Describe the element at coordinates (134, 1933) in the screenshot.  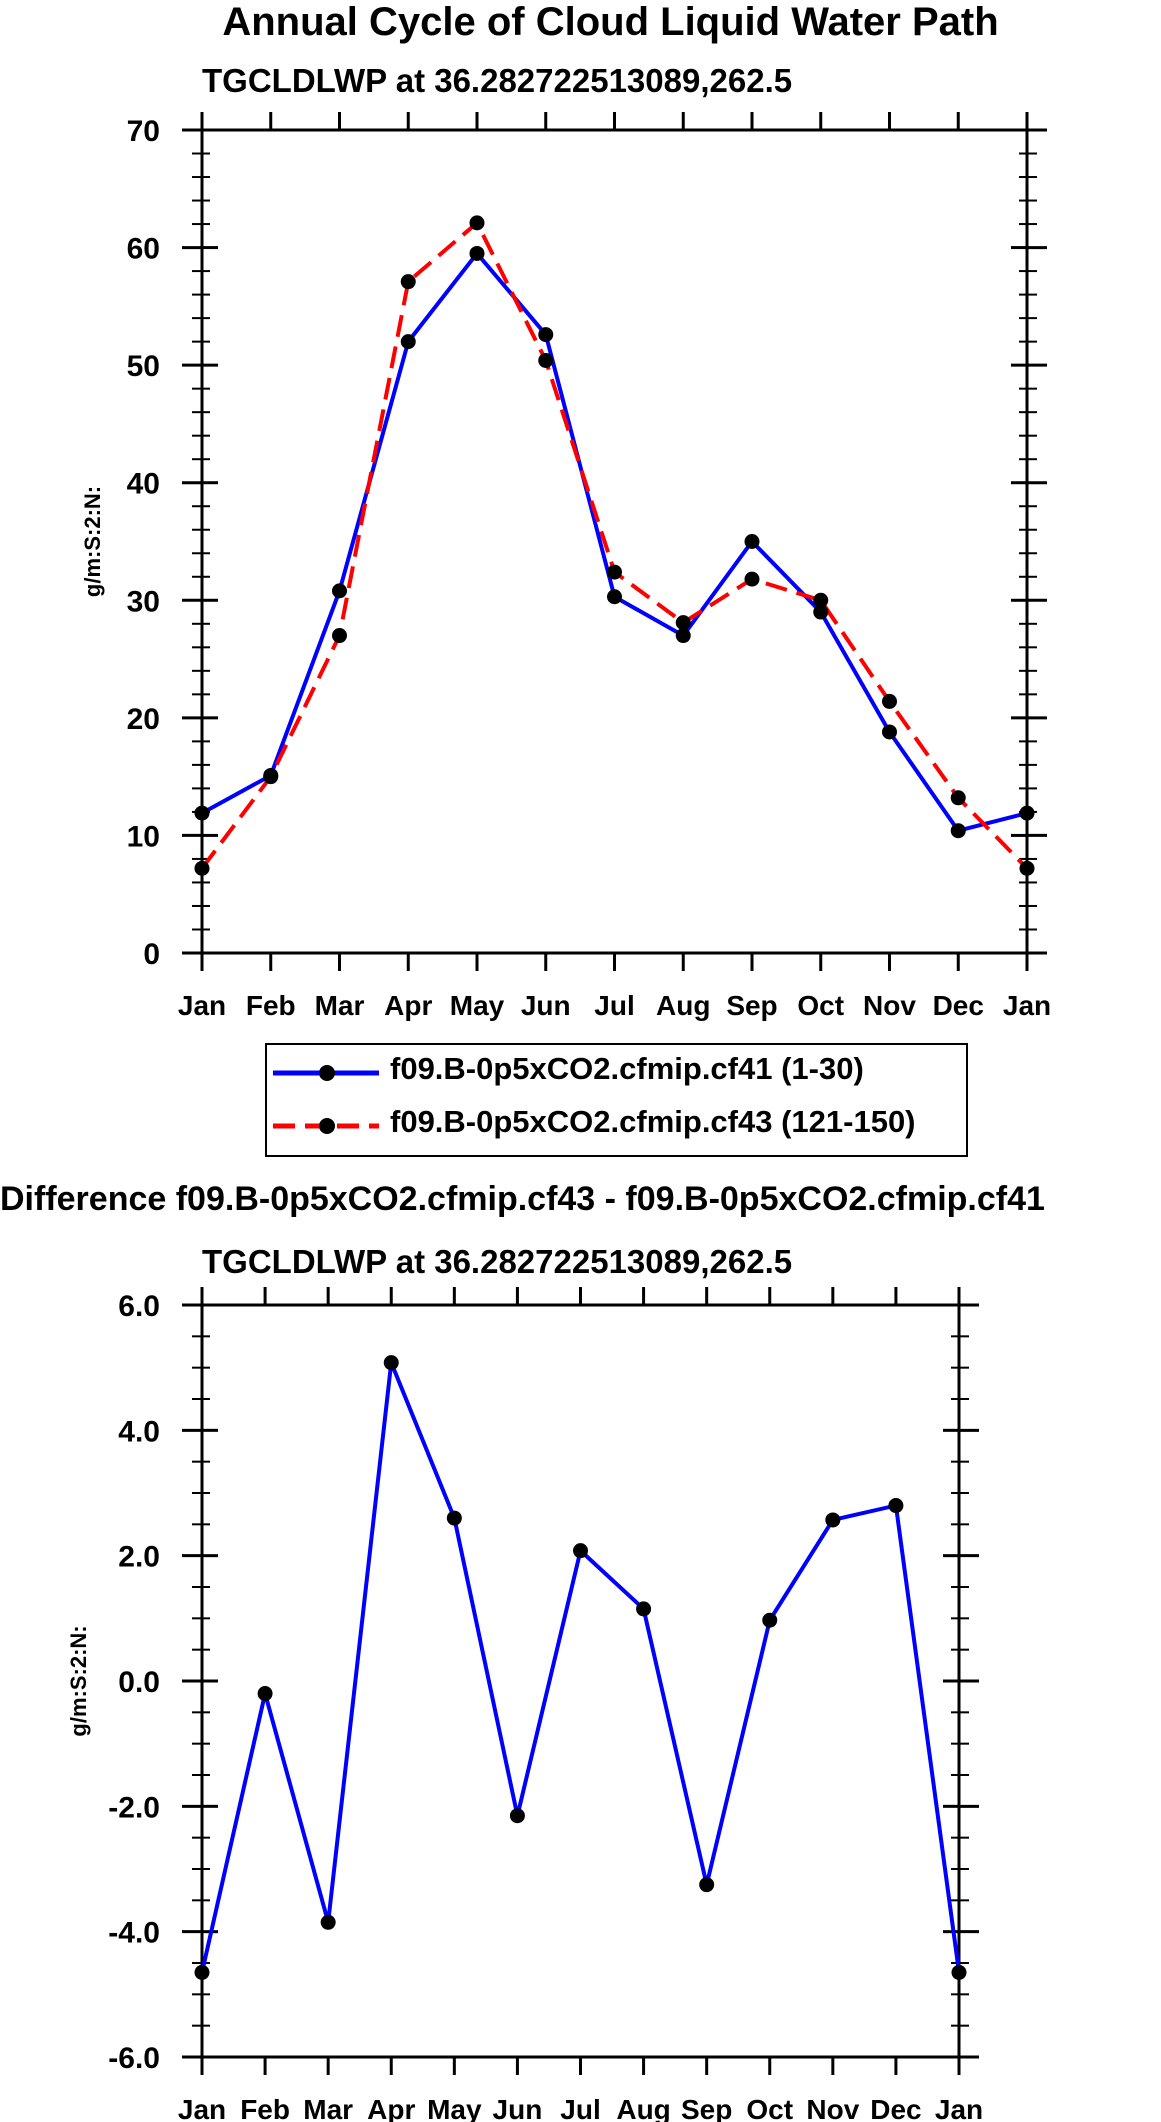
I see `y-tick-label: -4.0` at that location.